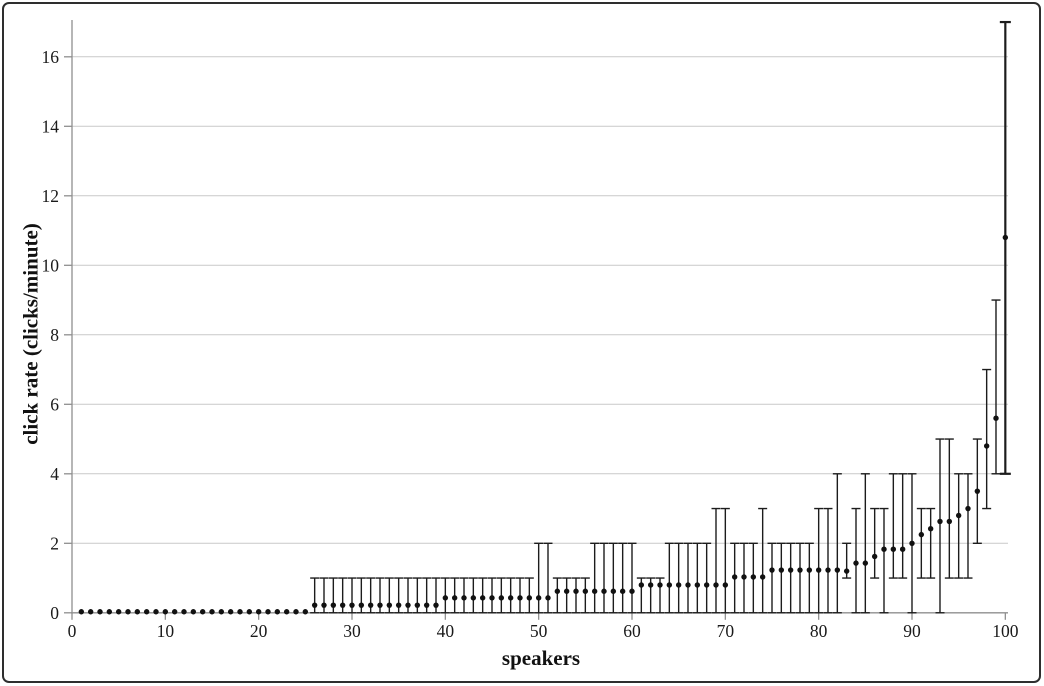  Describe the element at coordinates (1005, 631) in the screenshot. I see `x-tick-label: 100` at that location.